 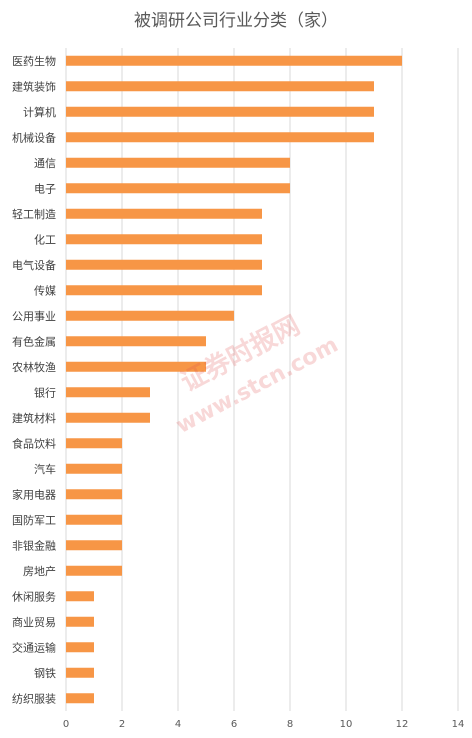 What do you see at coordinates (34, 545) in the screenshot?
I see `category-label: 非银金融` at bounding box center [34, 545].